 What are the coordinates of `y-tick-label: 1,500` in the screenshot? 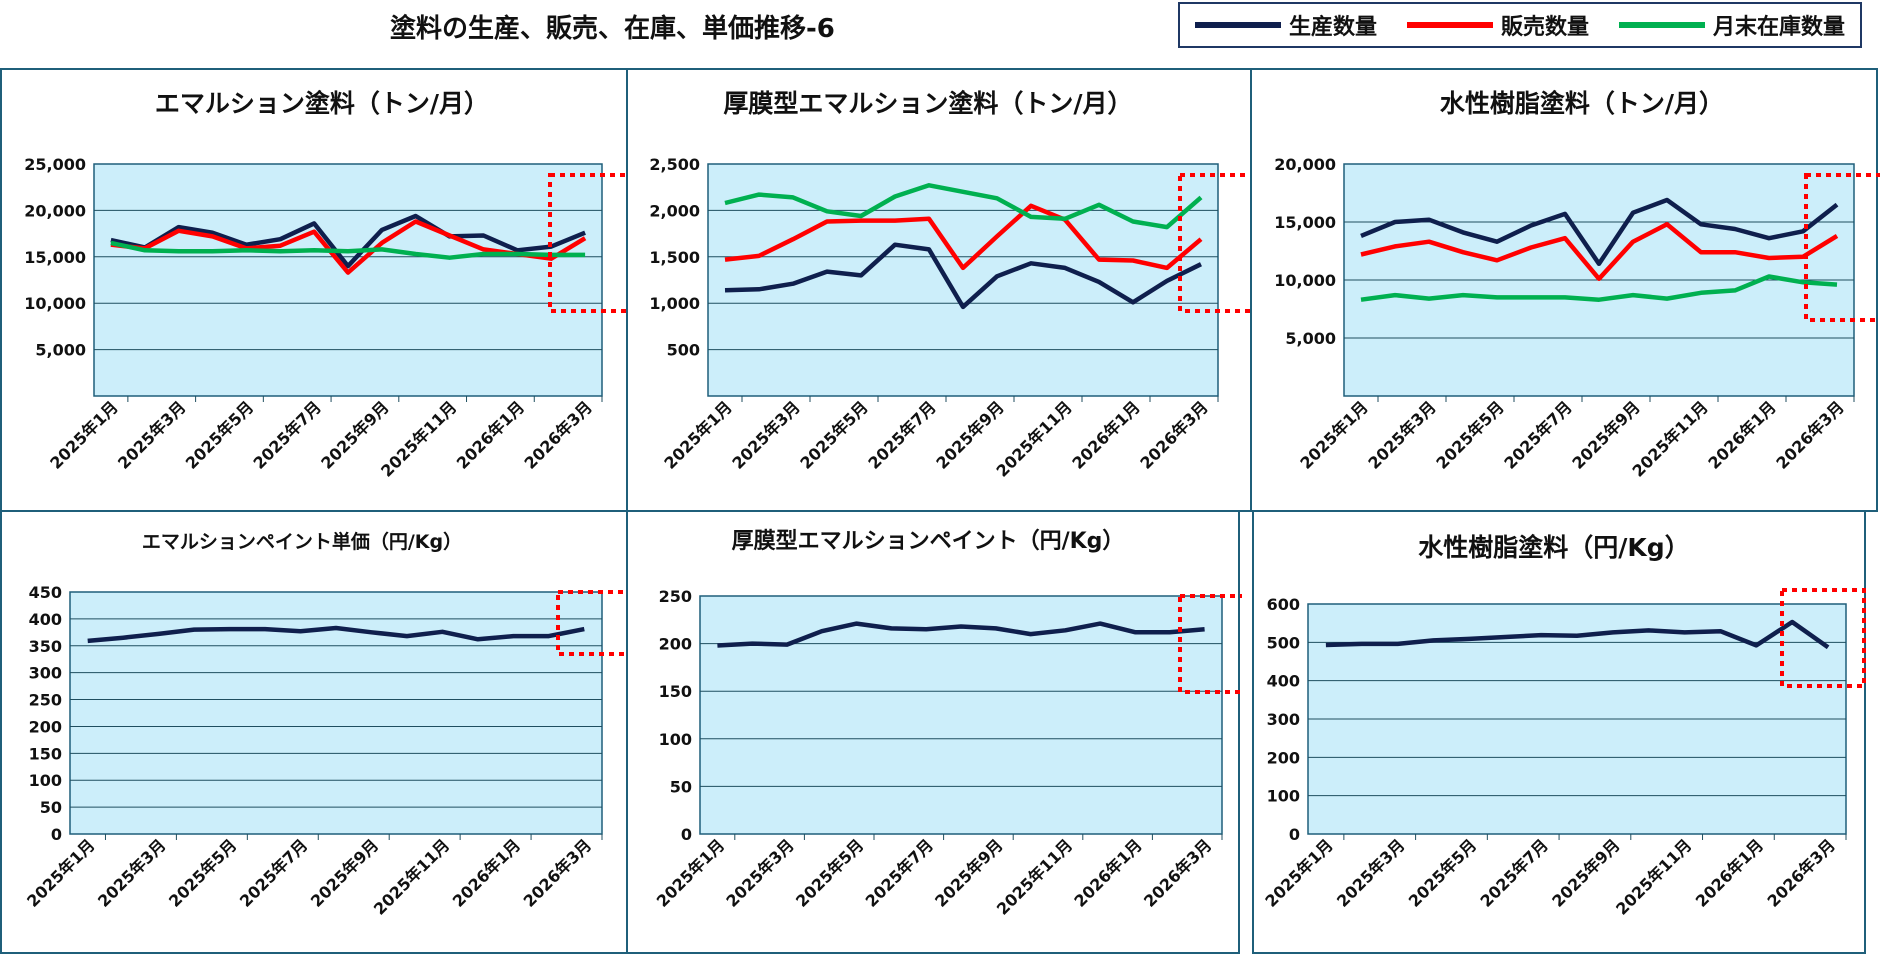 It's located at (674, 257).